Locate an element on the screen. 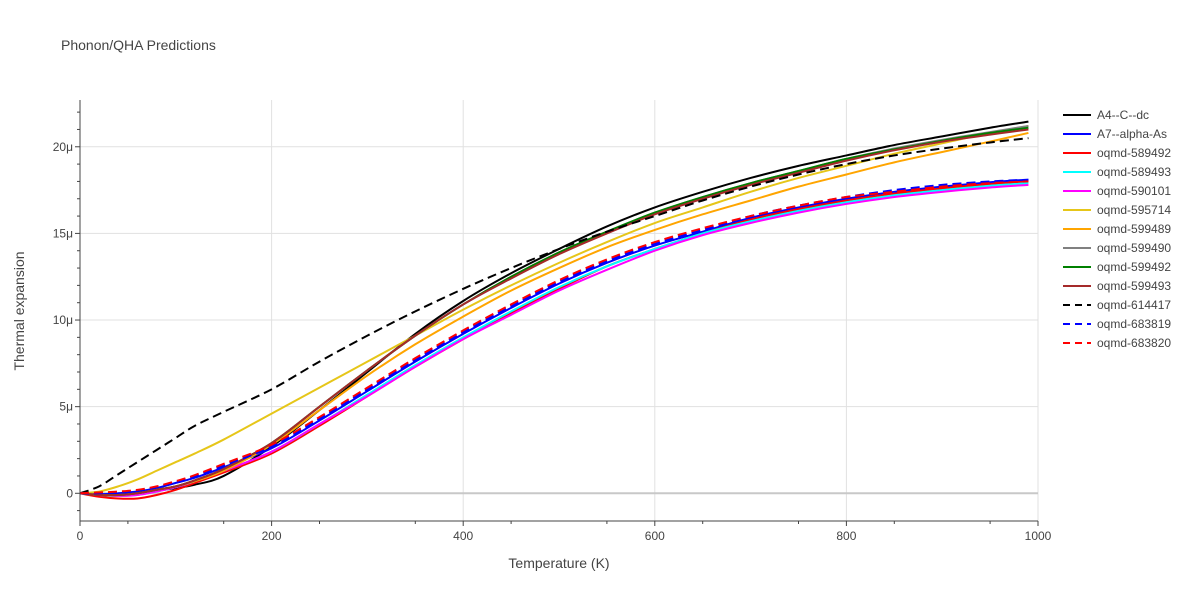 Image resolution: width=1200 pixels, height=600 pixels. y-tick-label: 5μ is located at coordinates (66, 407).